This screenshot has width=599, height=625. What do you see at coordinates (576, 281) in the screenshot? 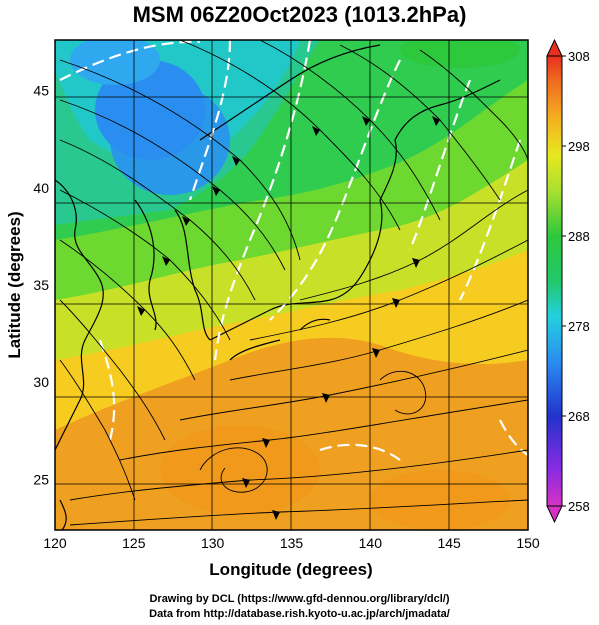
I see `colorbar-labels: 308 298 288 278 268 258` at bounding box center [576, 281].